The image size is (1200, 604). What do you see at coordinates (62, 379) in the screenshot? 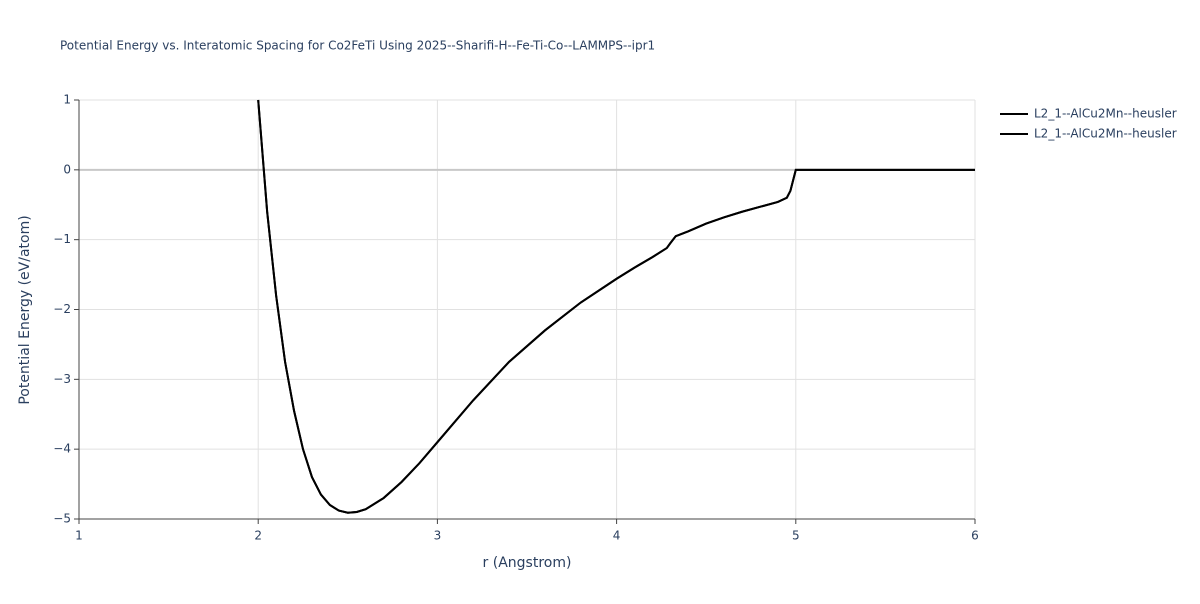
I see `y-tick-label: −3` at bounding box center [62, 379].